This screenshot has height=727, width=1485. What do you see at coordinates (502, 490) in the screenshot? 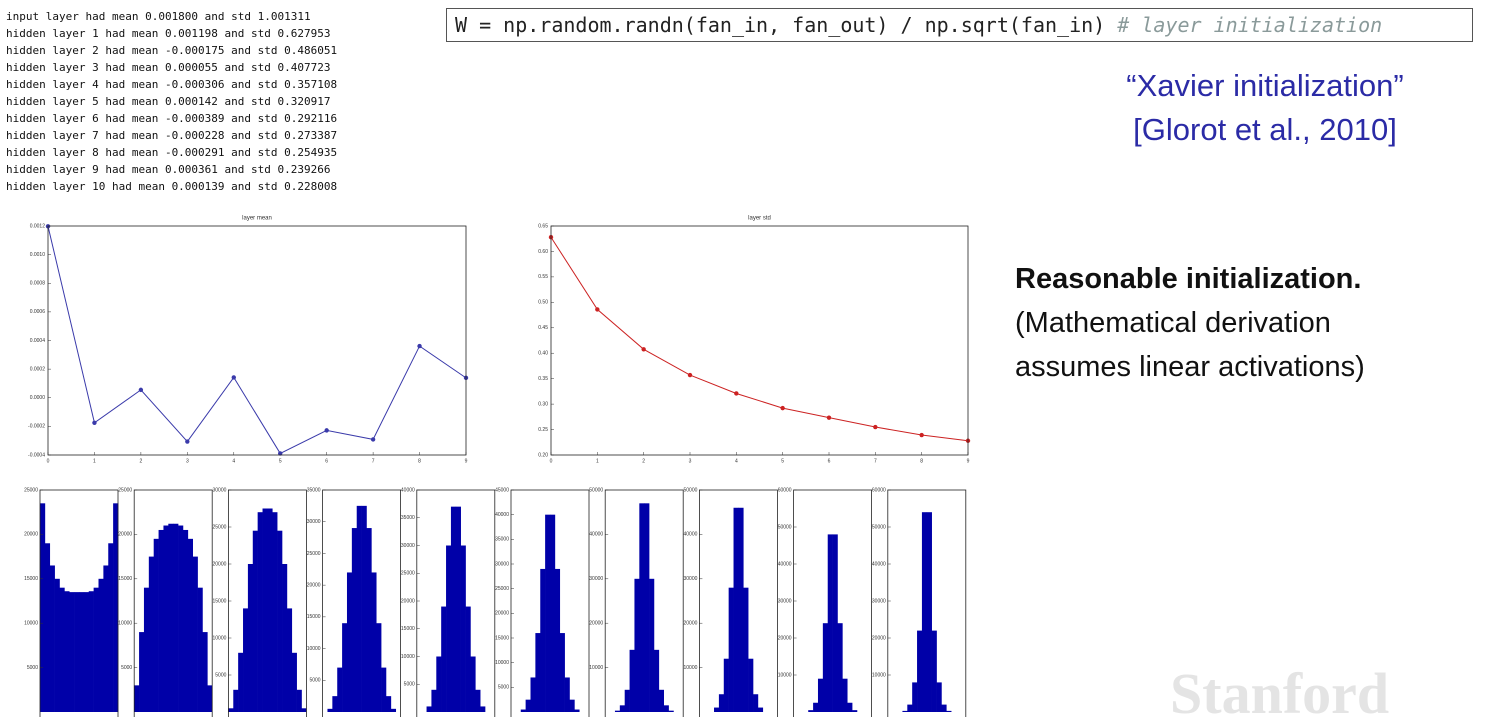
I see `y-tick-label: 45000` at bounding box center [502, 490].